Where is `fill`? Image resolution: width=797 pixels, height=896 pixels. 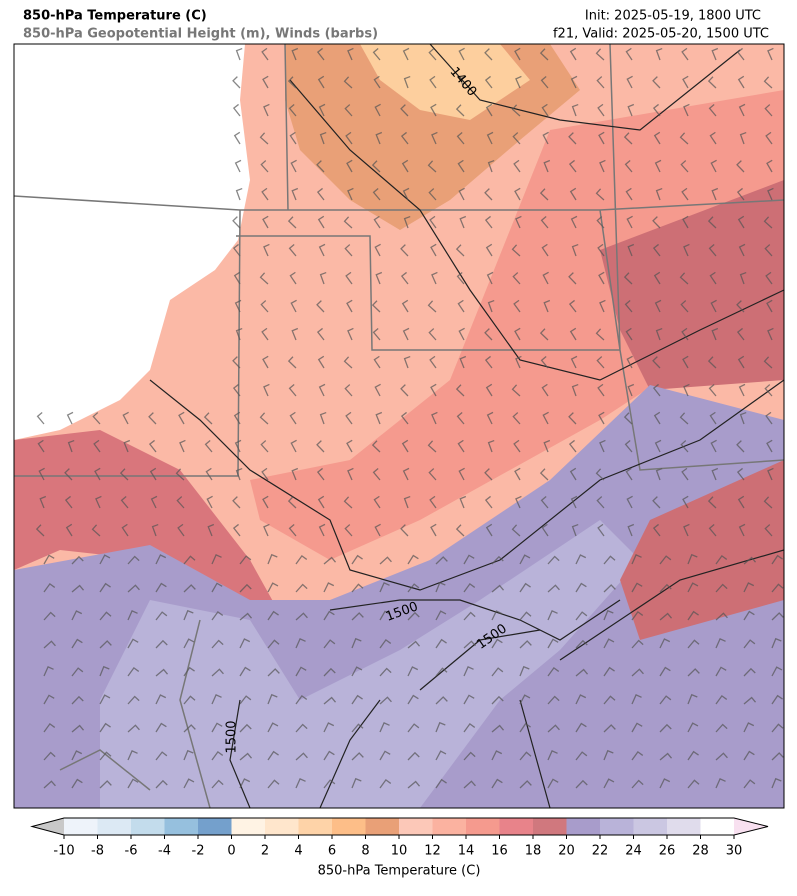 fill is located at coordinates (692, 285).